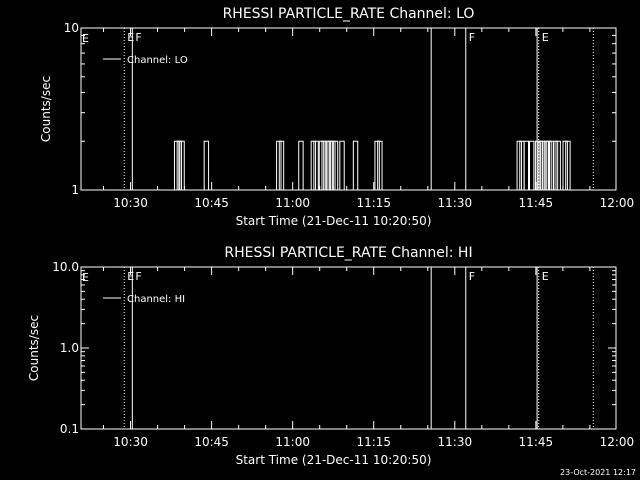 This screenshot has width=640, height=480. What do you see at coordinates (348, 253) in the screenshot?
I see `chart-title: RHESSI PARTICLE_RATE Channel: HI` at bounding box center [348, 253].